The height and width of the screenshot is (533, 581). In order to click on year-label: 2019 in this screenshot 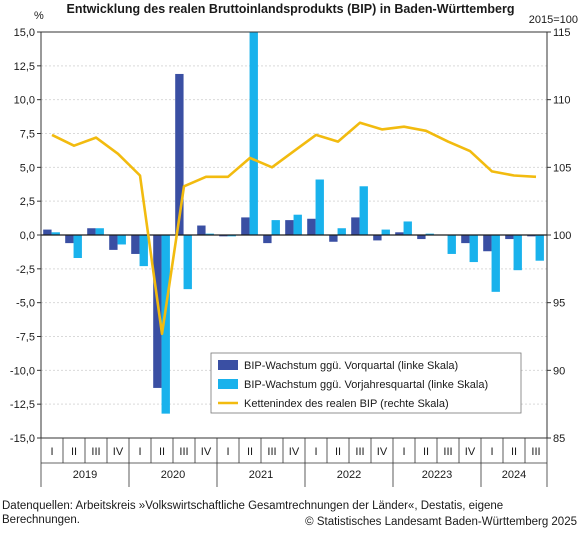, I will do `click(85, 475)`.